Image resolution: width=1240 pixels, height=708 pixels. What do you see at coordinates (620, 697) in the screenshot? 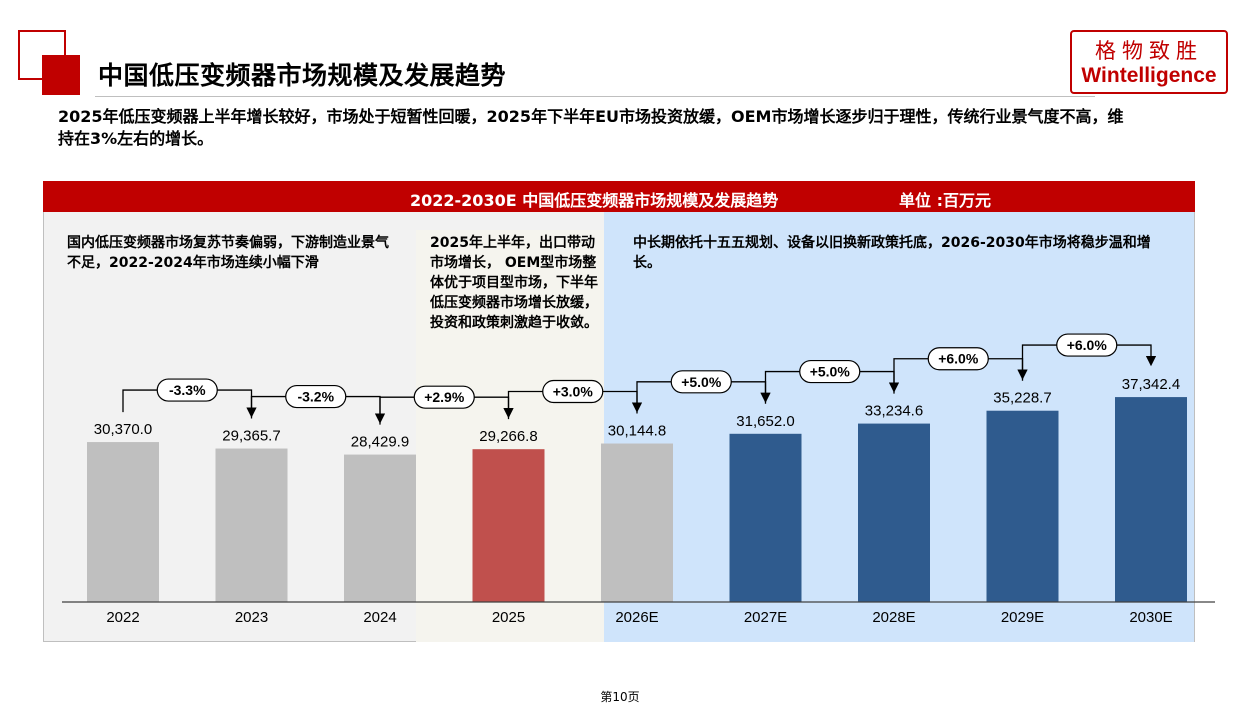
I see `page-number: 第10页` at bounding box center [620, 697].